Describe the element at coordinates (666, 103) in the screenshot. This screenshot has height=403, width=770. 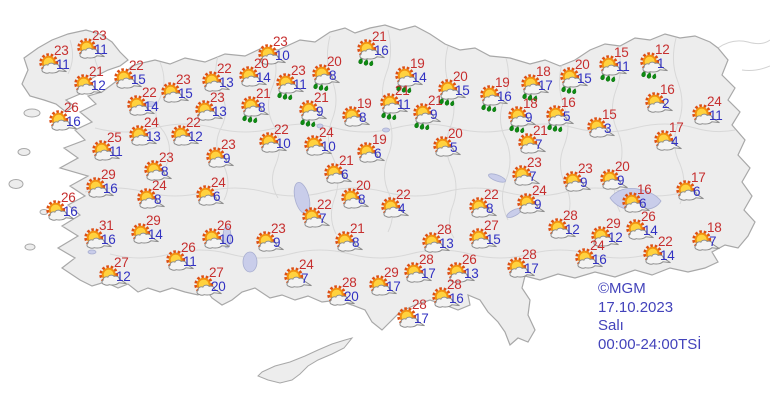
I see `low-temp: 2` at that location.